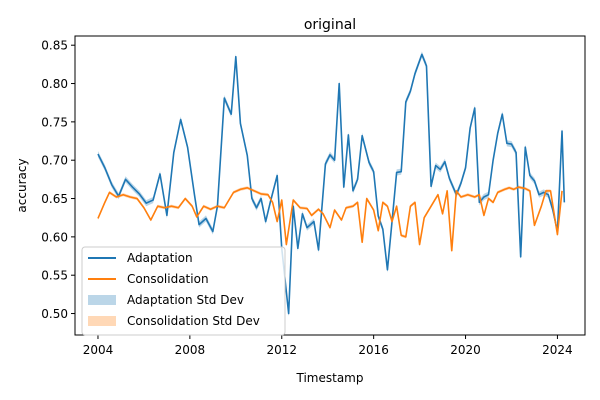 The height and width of the screenshot is (400, 600). What do you see at coordinates (22, 185) in the screenshot?
I see `y-axis-label: accuracy` at bounding box center [22, 185].